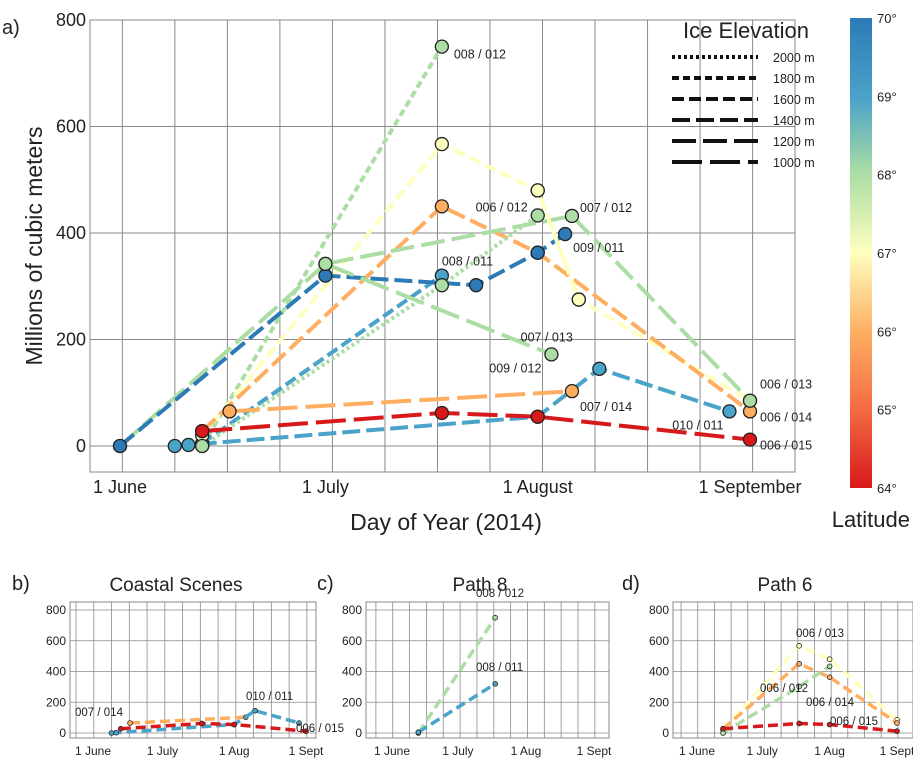 This screenshot has height=768, width=913. What do you see at coordinates (746, 30) in the screenshot?
I see `legend-title: Ice Elevation` at bounding box center [746, 30].